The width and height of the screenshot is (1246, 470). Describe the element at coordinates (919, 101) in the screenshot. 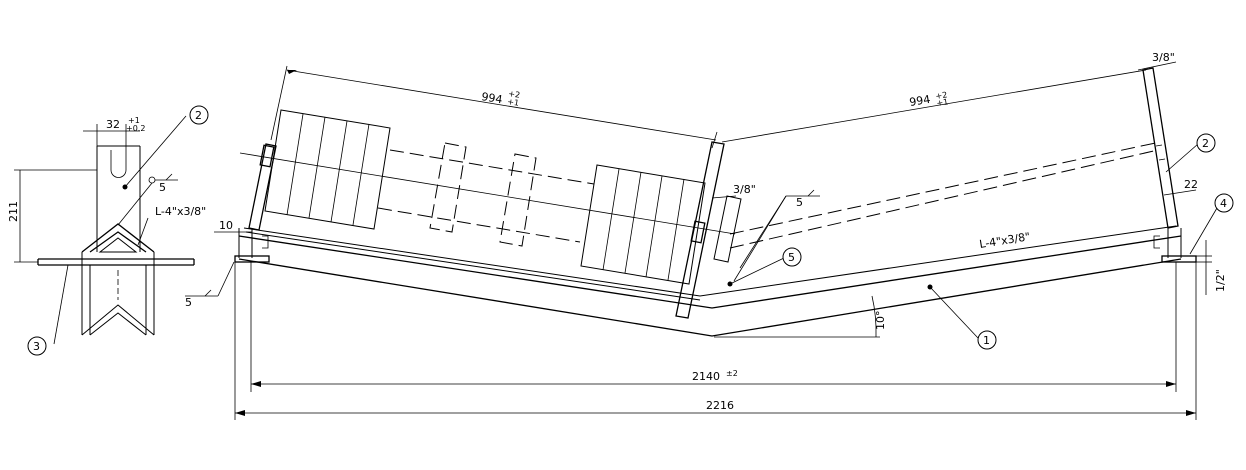

I see `dim-994-right: 994` at that location.